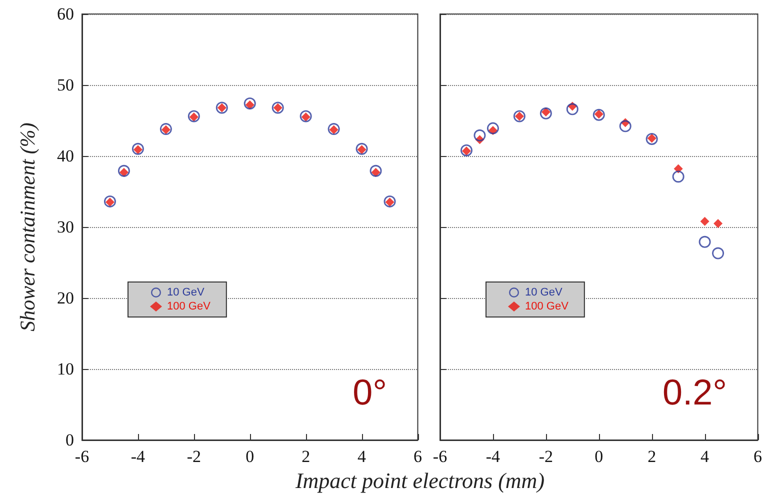  I want to click on y-tick-label: 50, so click(65, 85).